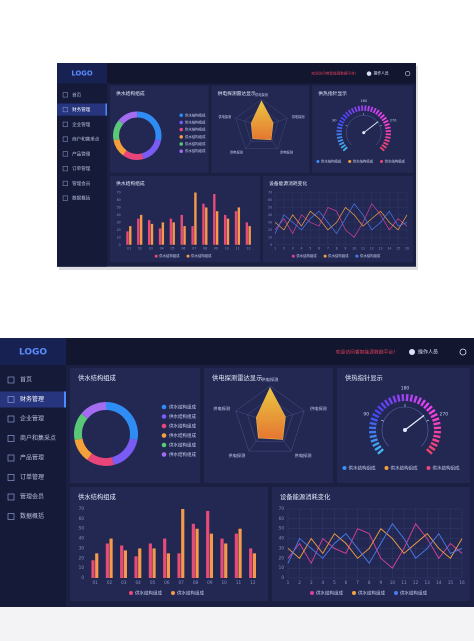 The height and width of the screenshot is (641, 474). Describe the element at coordinates (366, 414) in the screenshot. I see `gauge-tick-label: 90` at that location.